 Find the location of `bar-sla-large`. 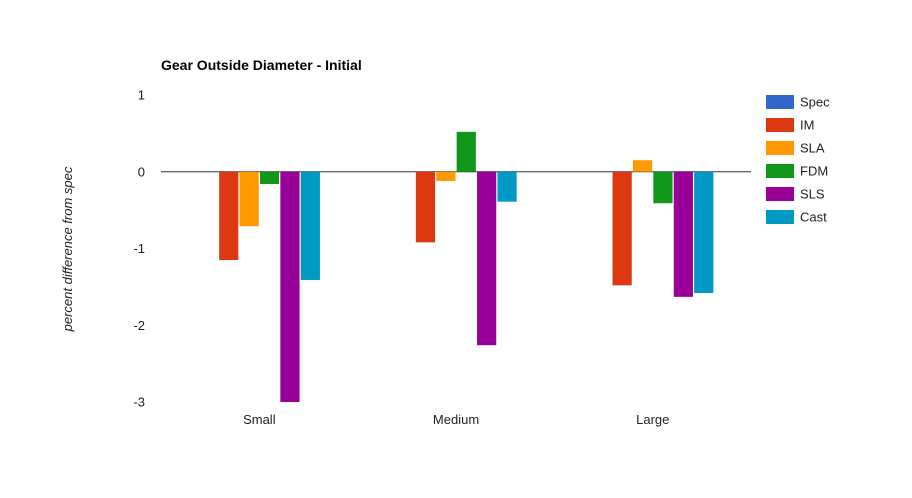

bar-sla-large is located at coordinates (642, 166).